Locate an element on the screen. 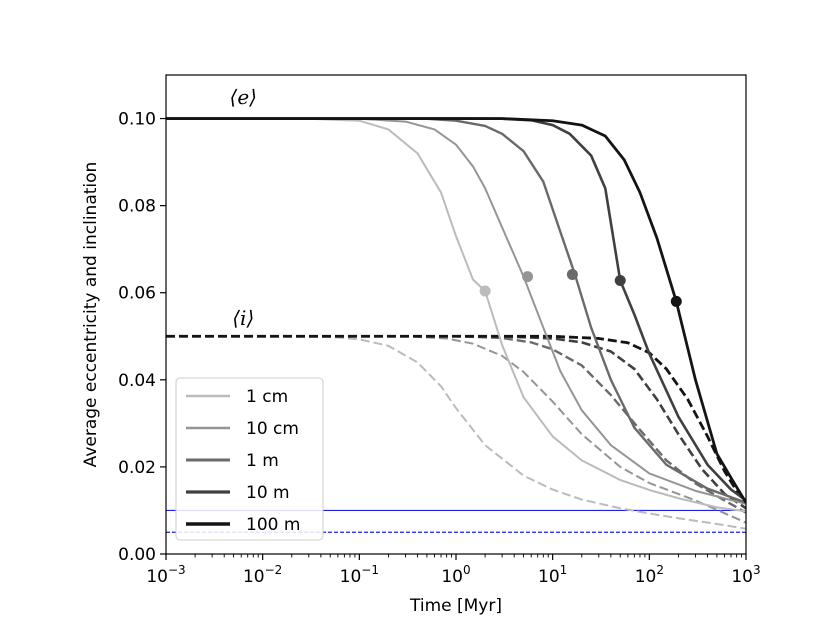  x-tick-label: 10² is located at coordinates (649, 575).